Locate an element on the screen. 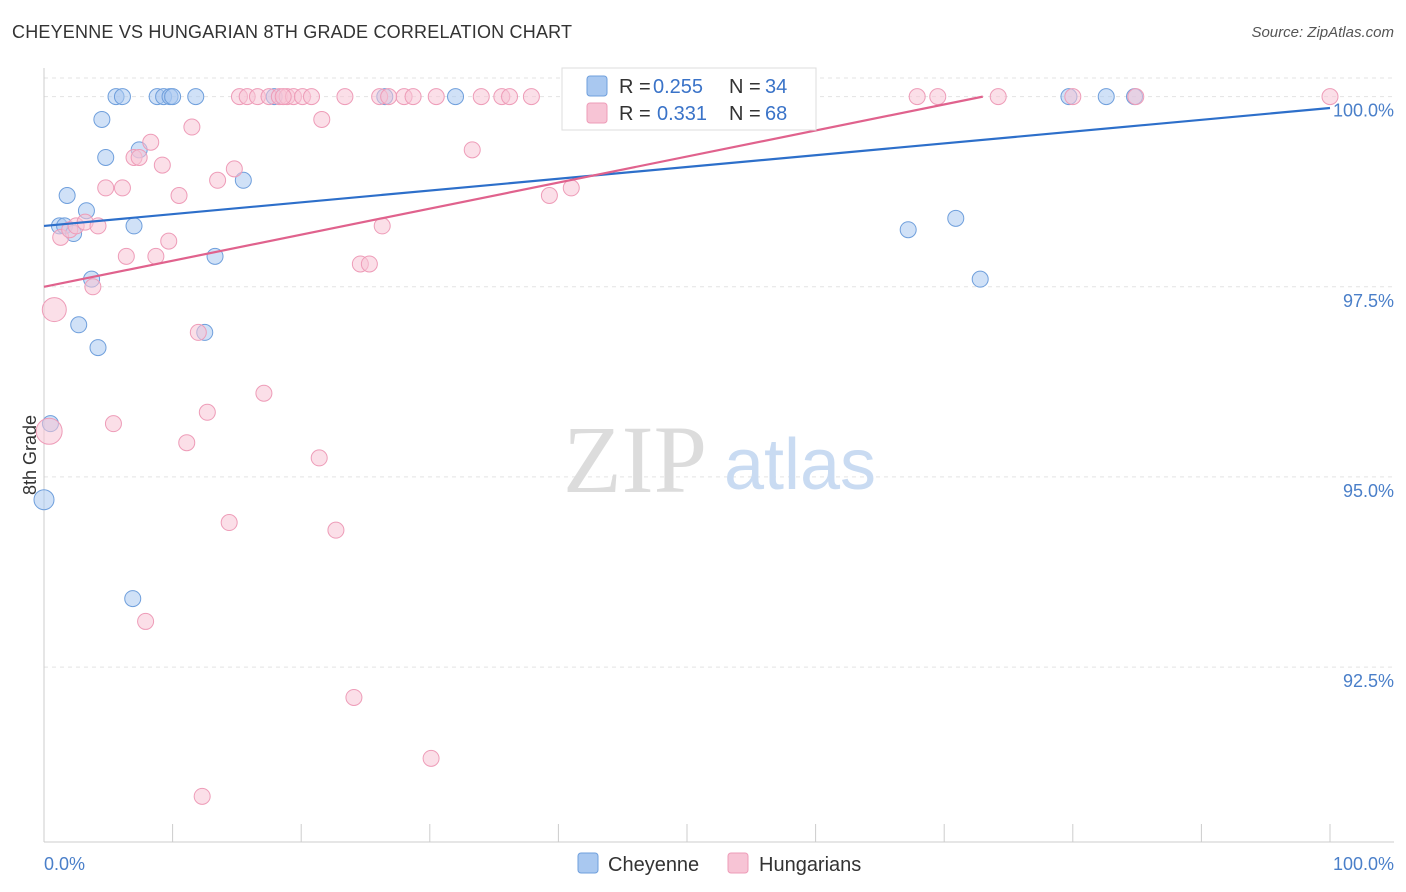 The width and height of the screenshot is (1406, 892). trend-line-hungarians is located at coordinates (513, 191).